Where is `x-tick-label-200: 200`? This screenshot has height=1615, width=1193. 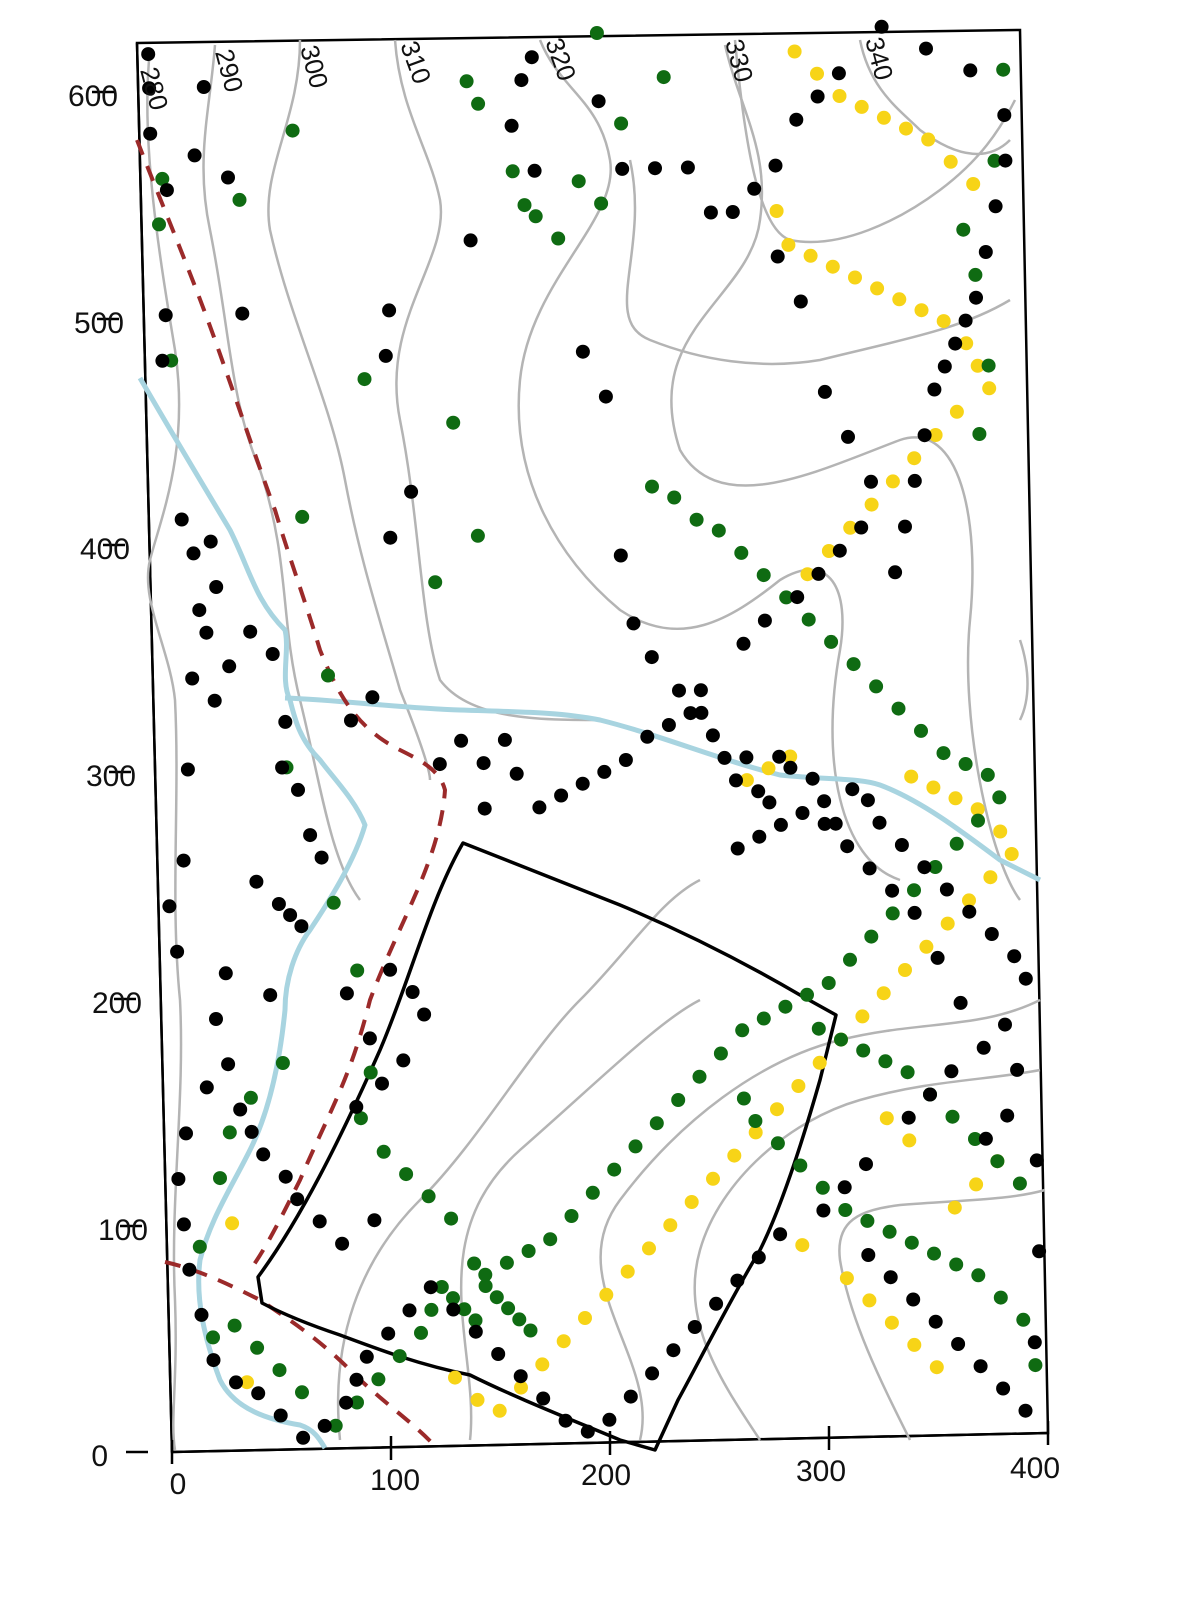
x-tick-label-200: 200 is located at coordinates (606, 1475).